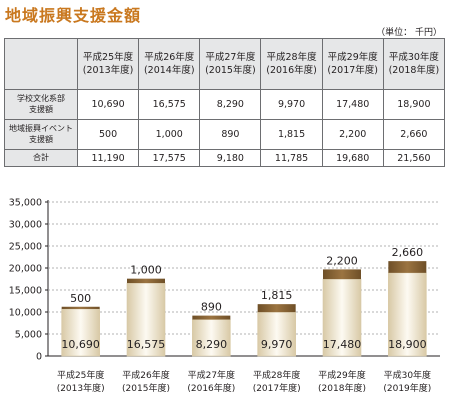  What do you see at coordinates (169, 158) in the screenshot?
I see `table-cell: 17,575` at bounding box center [169, 158].